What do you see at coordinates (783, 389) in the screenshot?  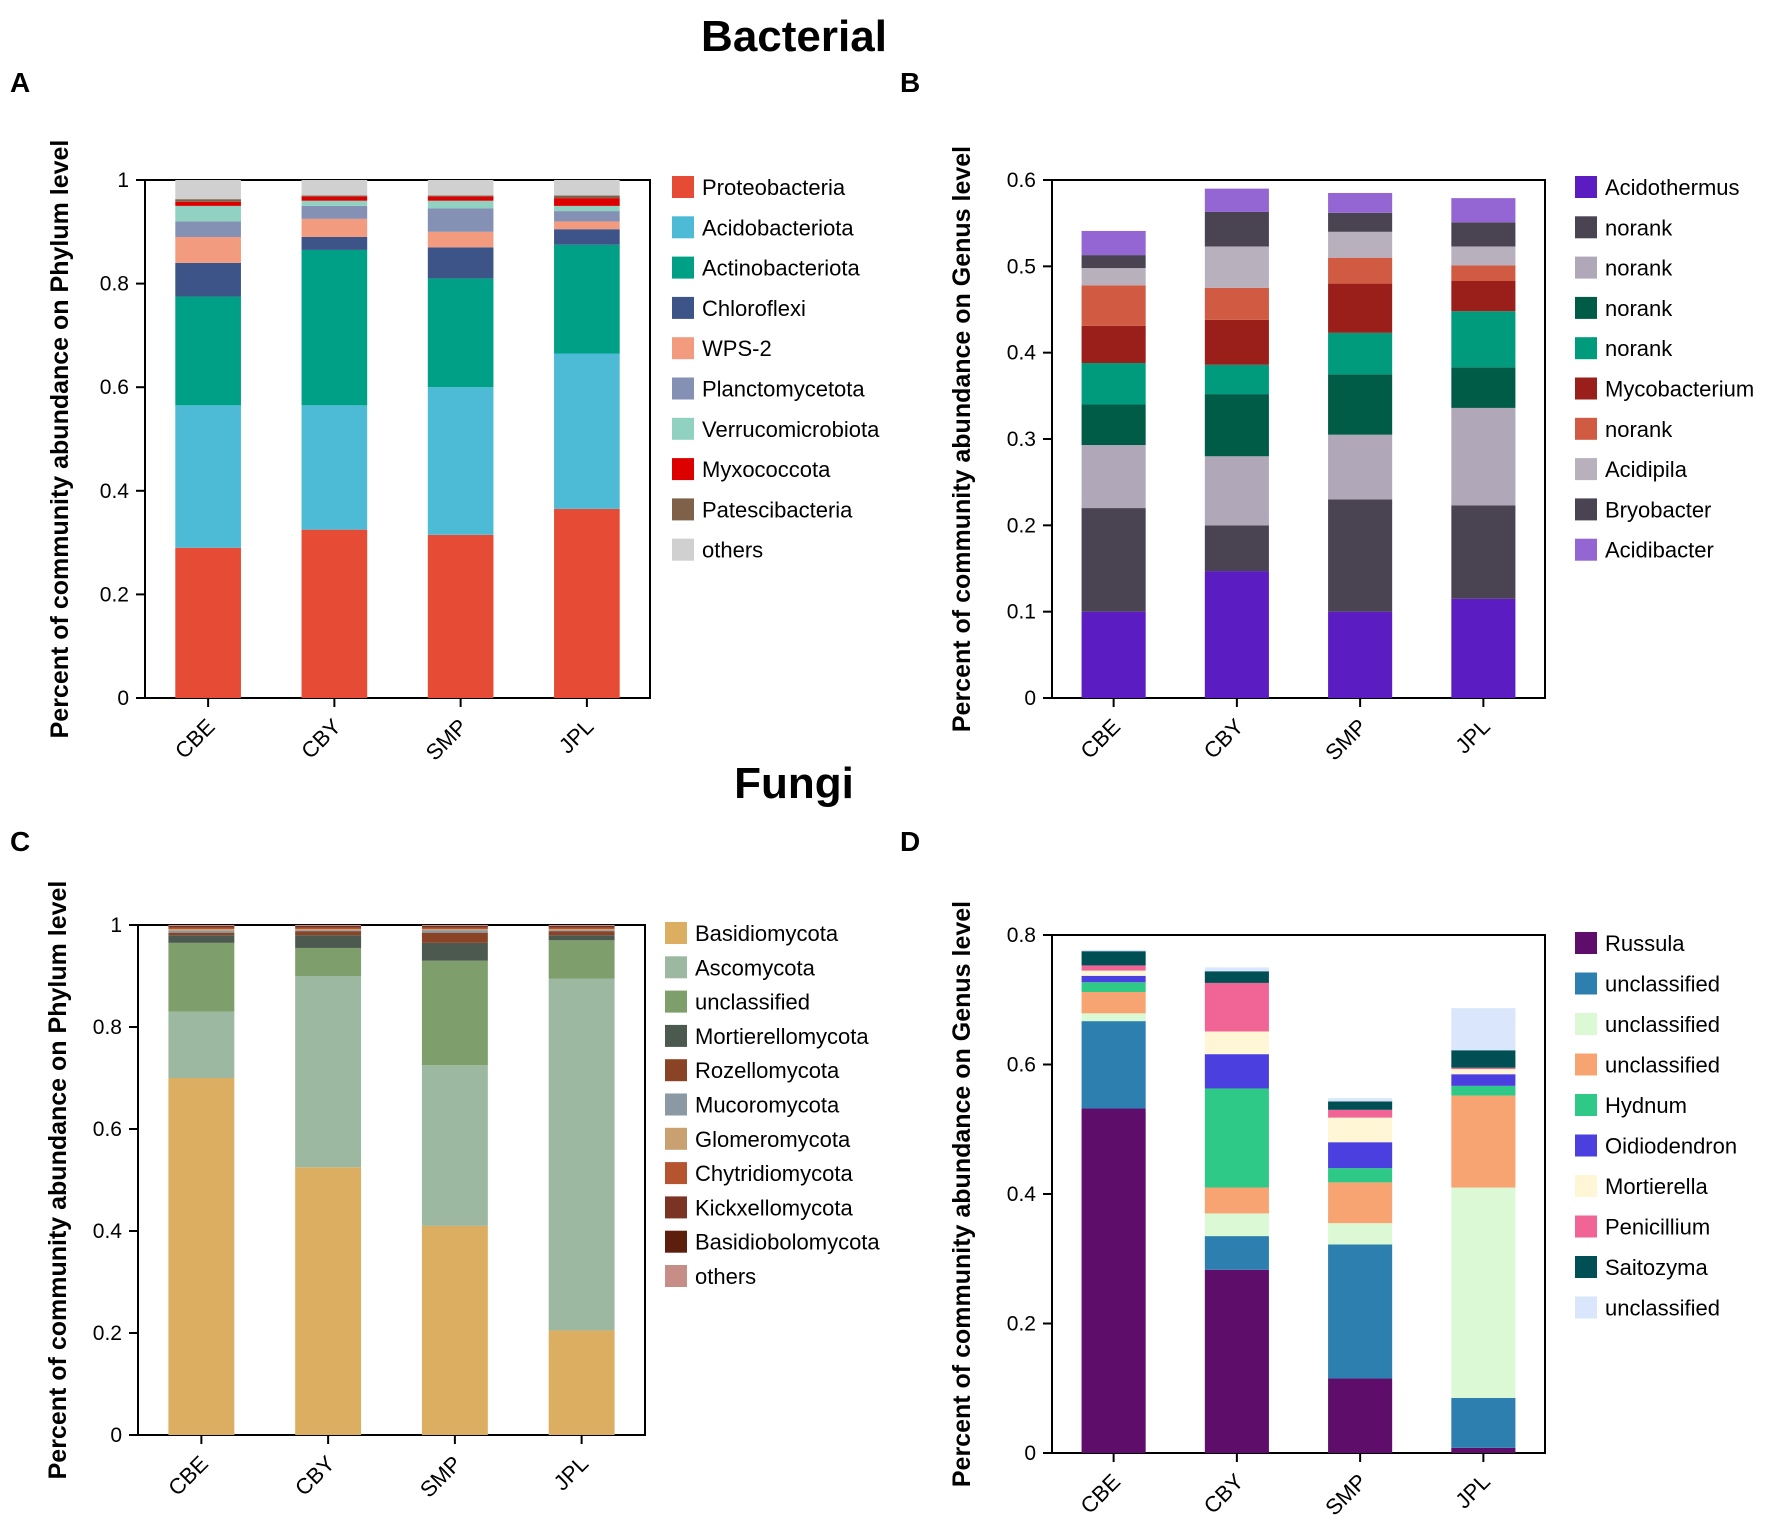 I see `panel-a-legend-label: Planctomycetota` at bounding box center [783, 389].